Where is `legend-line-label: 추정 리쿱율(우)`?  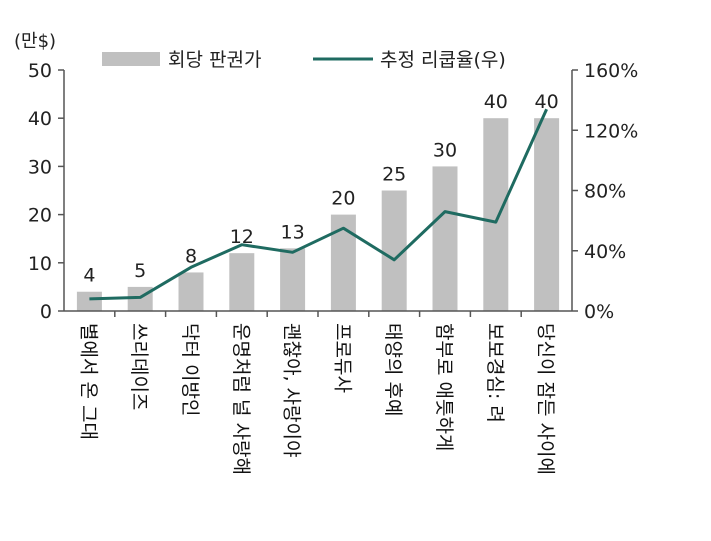 legend-line-label: 추정 리쿱율(우) is located at coordinates (443, 60).